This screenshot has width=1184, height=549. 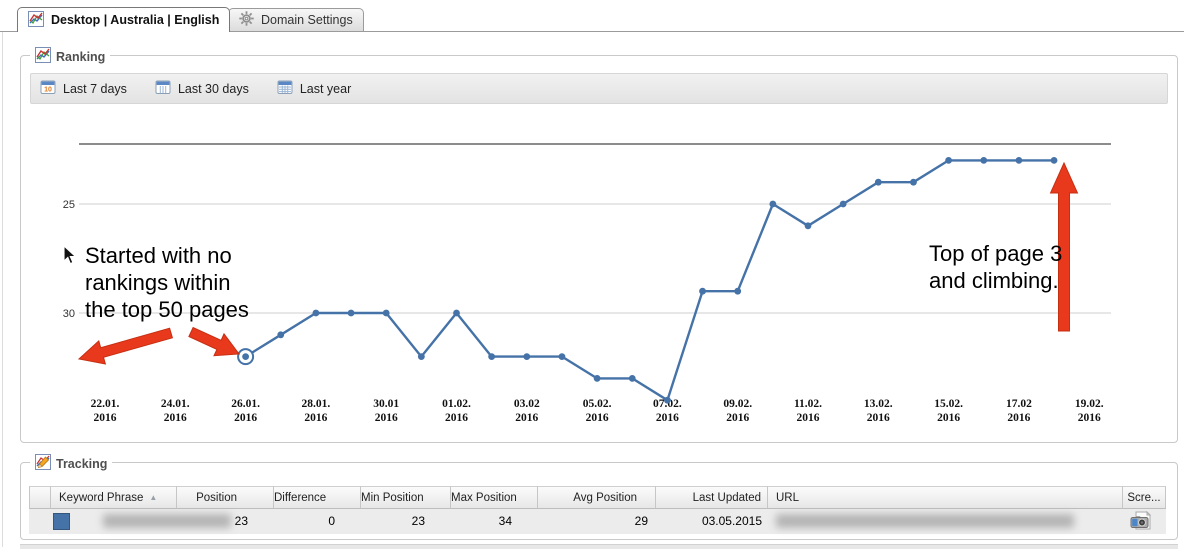 I want to click on last-year-label: Last year, so click(x=325, y=88).